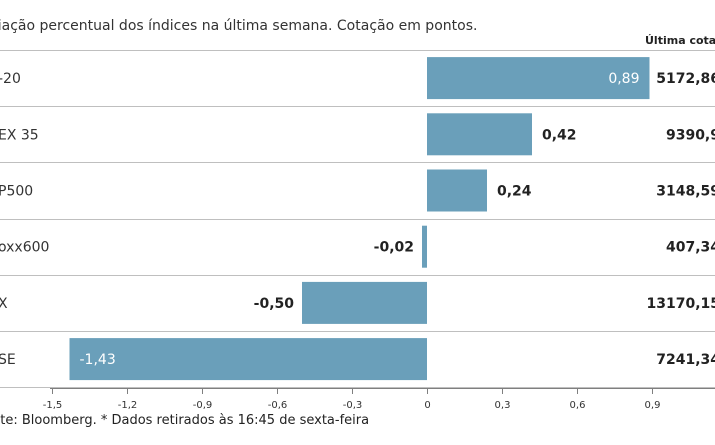 This screenshot has height=445, width=715. What do you see at coordinates (559, 135) in the screenshot?
I see `value-label: 0,42` at bounding box center [559, 135].